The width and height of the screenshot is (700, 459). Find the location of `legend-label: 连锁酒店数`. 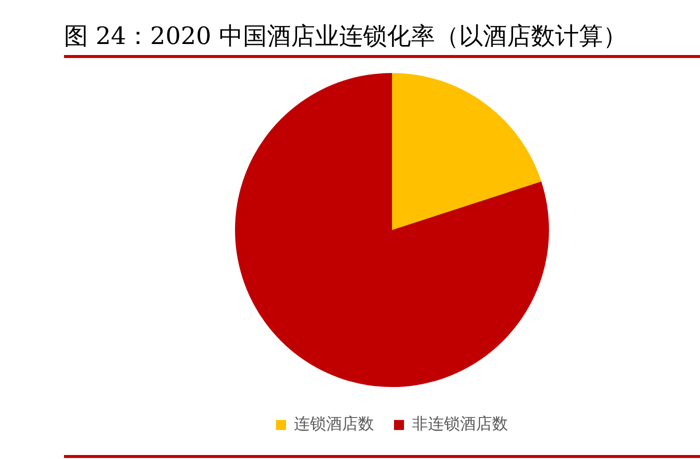

legend-label: 连锁酒店数 is located at coordinates (334, 424).